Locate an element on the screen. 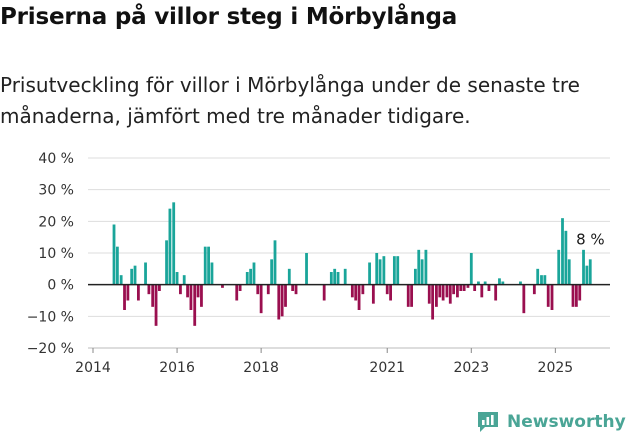  y-tick-label: 20 % is located at coordinates (56, 222).